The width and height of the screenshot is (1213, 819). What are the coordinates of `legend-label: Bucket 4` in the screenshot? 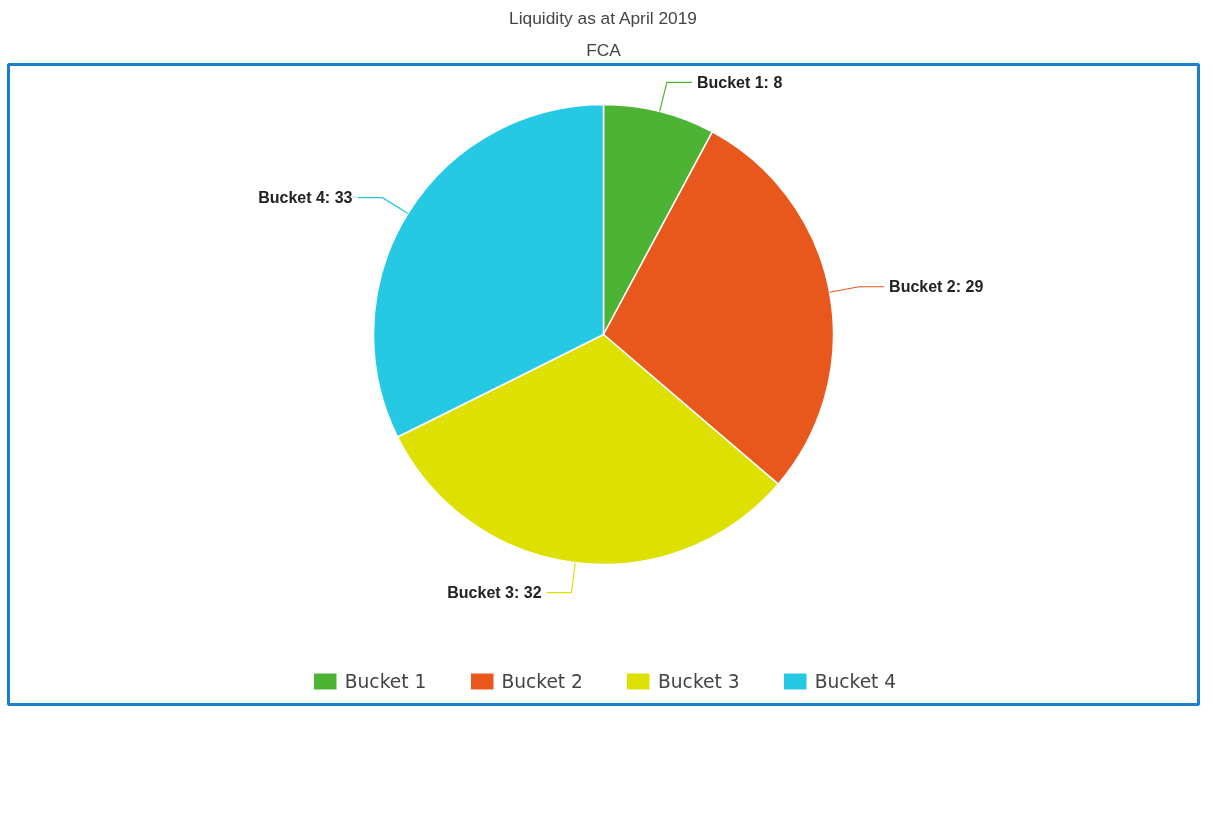 It's located at (855, 681).